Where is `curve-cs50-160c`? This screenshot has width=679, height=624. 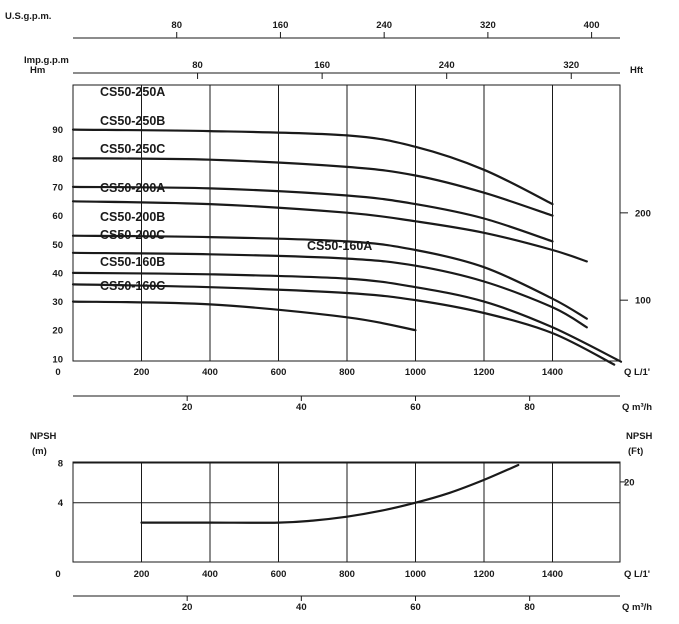 curve-cs50-160c is located at coordinates (244, 316).